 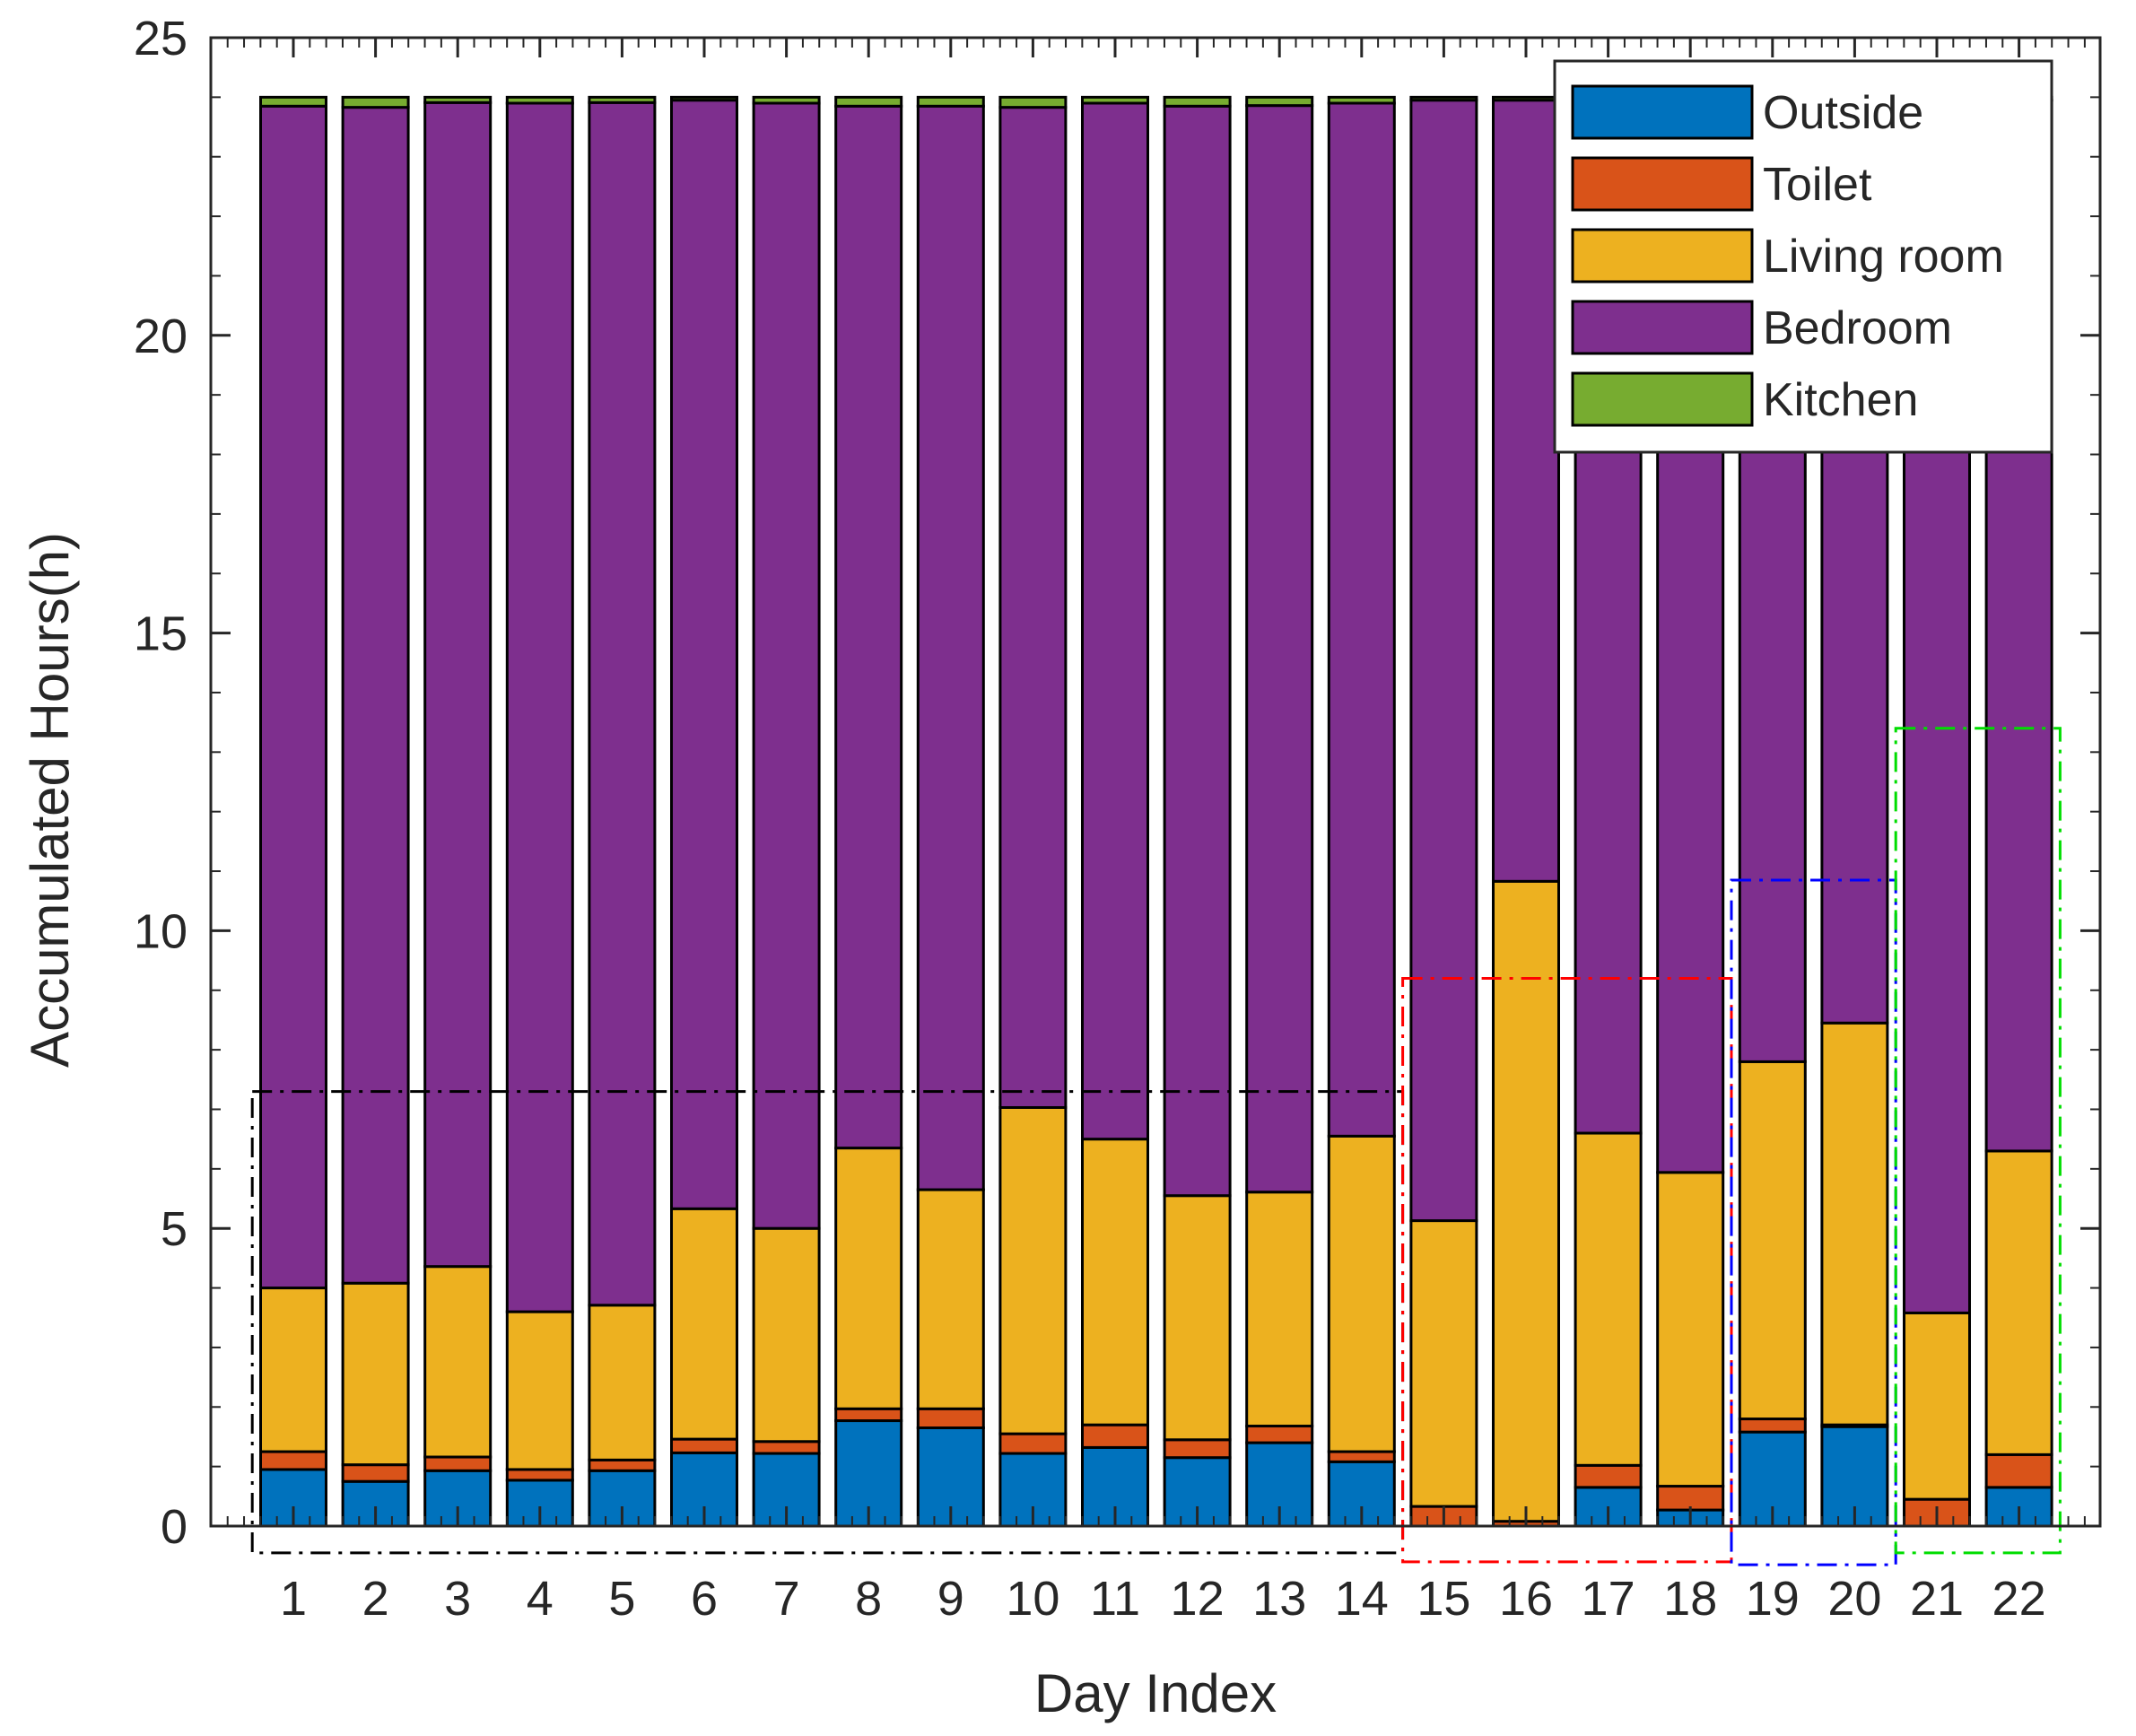 I want to click on x-tick-label: 16, so click(x=1526, y=1599).